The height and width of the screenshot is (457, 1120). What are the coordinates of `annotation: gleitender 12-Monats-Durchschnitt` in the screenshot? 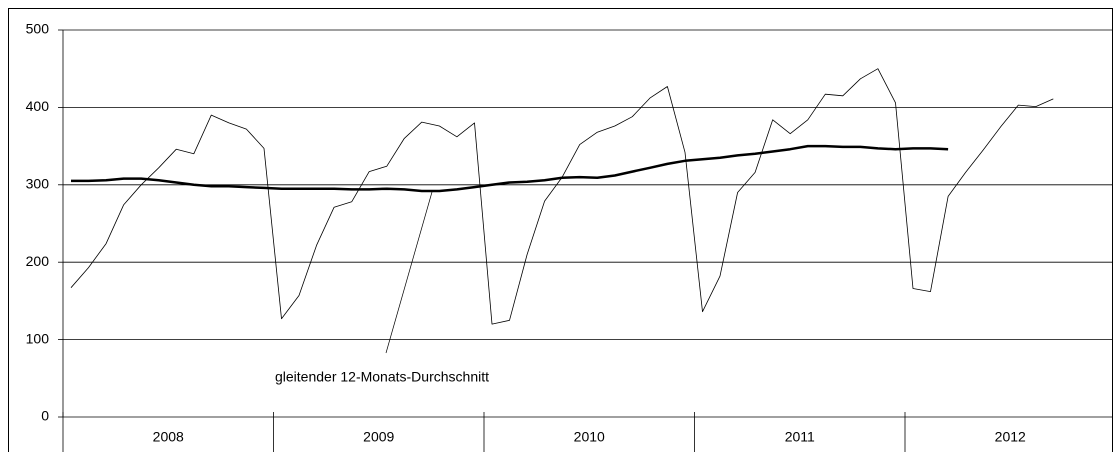 It's located at (382, 377).